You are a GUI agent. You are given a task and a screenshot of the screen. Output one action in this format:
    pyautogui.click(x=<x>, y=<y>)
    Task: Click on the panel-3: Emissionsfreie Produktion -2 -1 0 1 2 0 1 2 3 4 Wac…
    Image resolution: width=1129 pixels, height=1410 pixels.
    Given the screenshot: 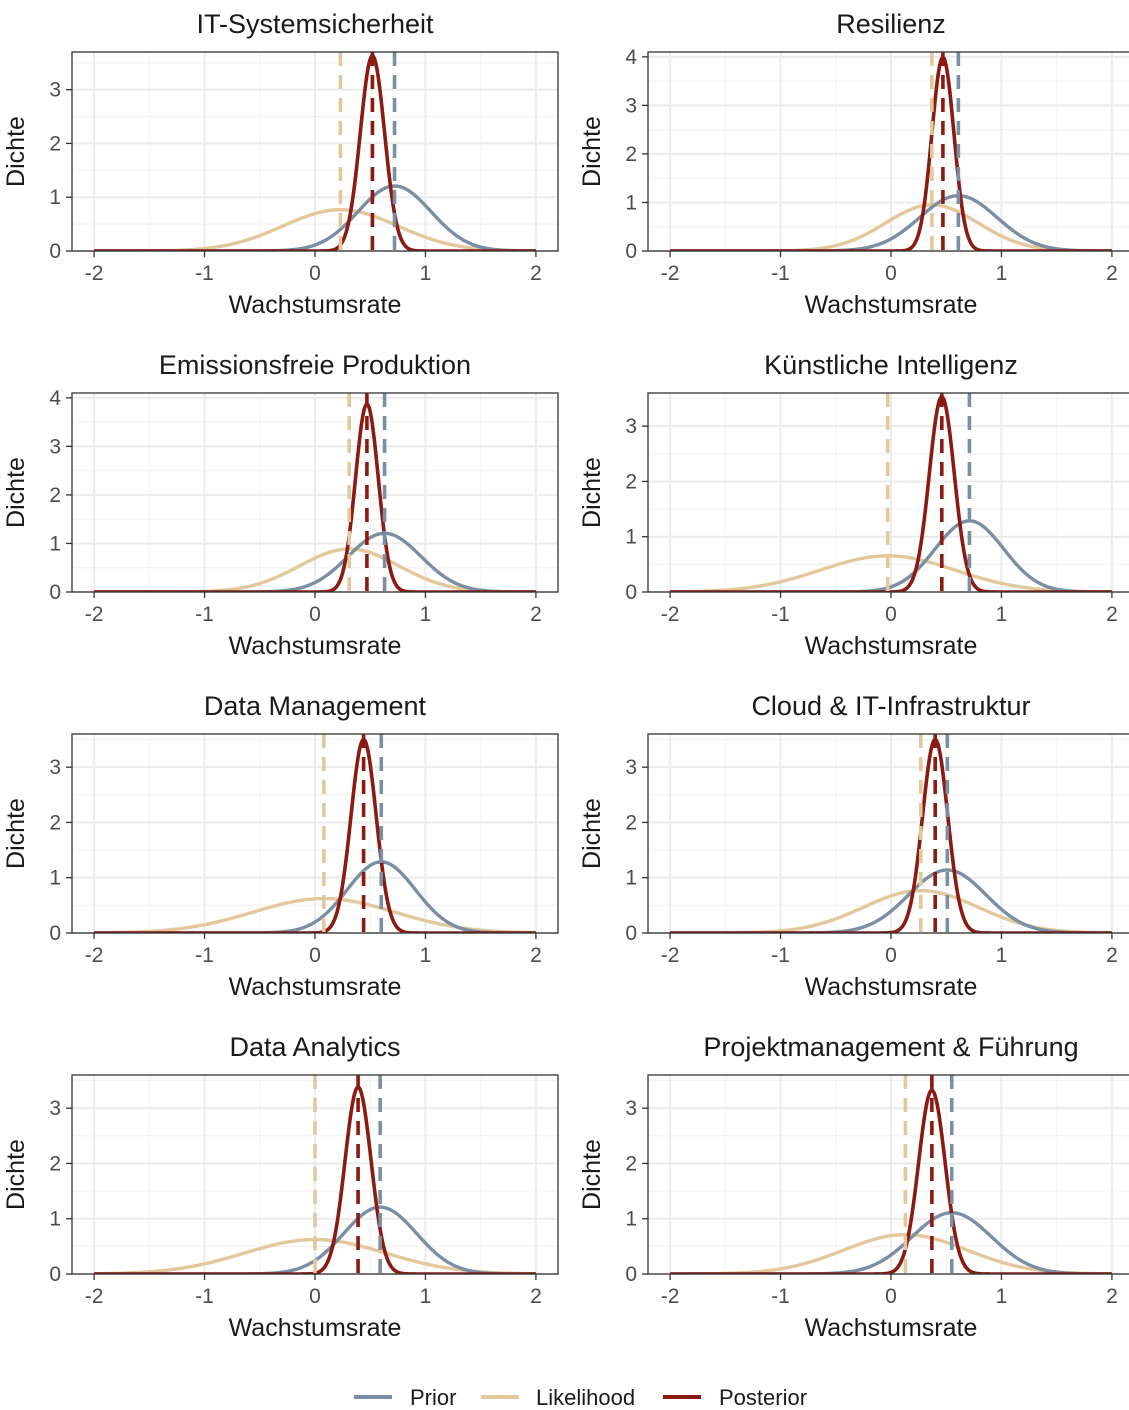 What is the action you would take?
    pyautogui.click(x=280, y=505)
    